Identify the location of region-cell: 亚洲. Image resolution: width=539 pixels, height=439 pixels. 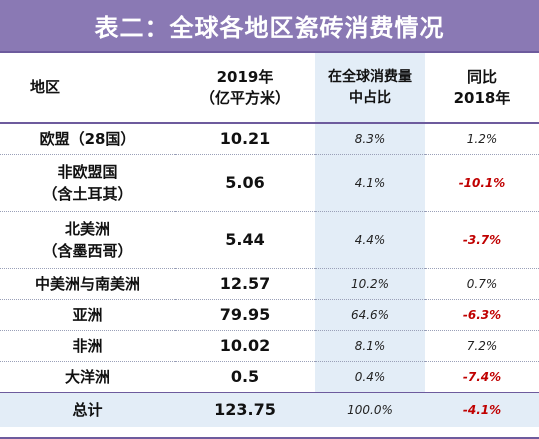
(87, 314).